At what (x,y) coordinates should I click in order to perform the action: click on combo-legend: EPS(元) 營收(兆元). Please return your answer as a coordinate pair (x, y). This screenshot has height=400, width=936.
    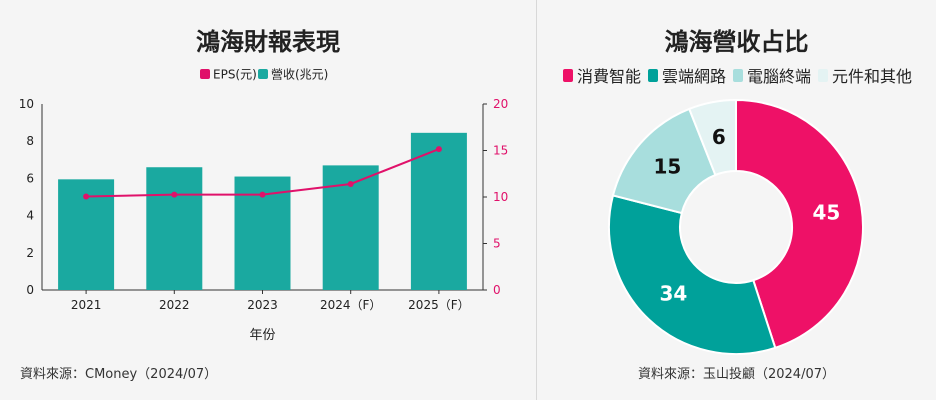
    Looking at the image, I should click on (264, 75).